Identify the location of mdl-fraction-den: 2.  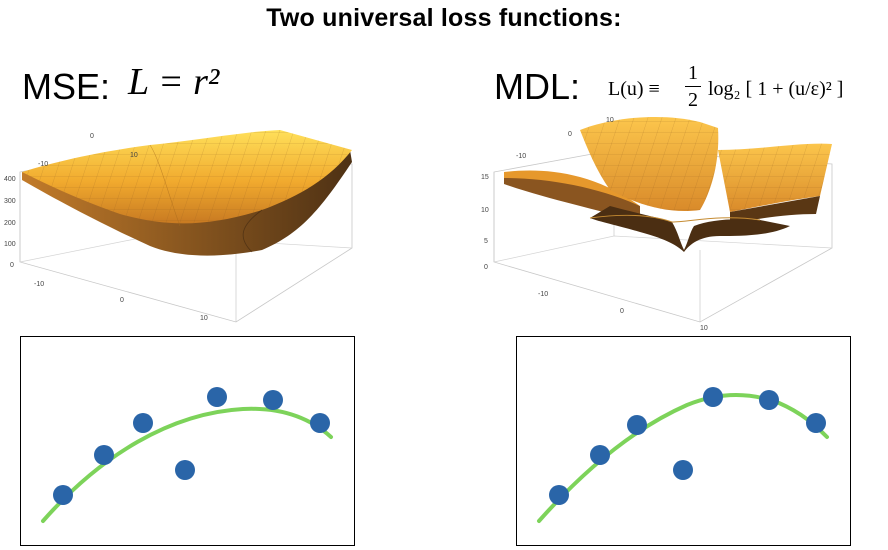
(693, 100).